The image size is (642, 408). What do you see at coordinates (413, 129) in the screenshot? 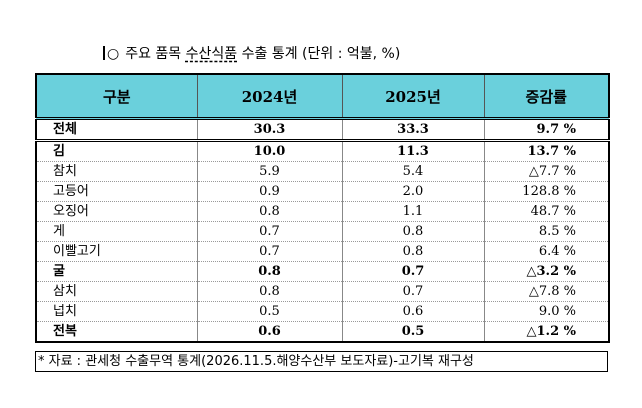
I see `cell-2025: 33.3` at bounding box center [413, 129].